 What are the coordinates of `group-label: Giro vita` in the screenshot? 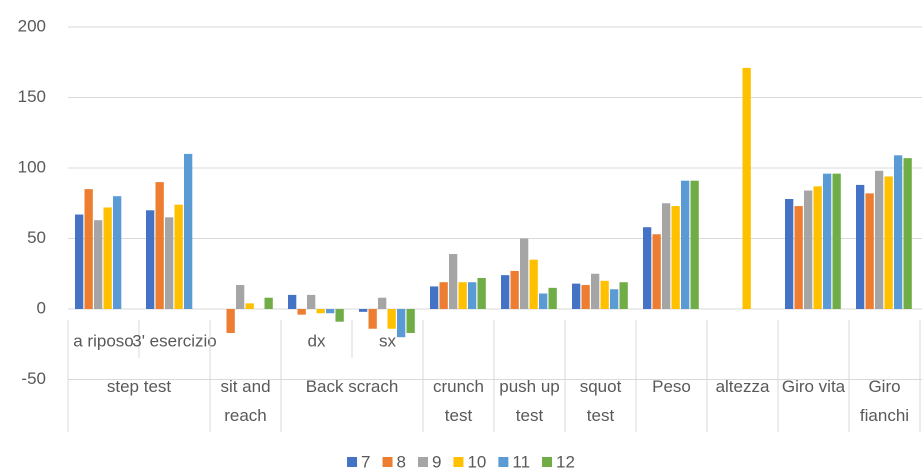 It's located at (813, 386).